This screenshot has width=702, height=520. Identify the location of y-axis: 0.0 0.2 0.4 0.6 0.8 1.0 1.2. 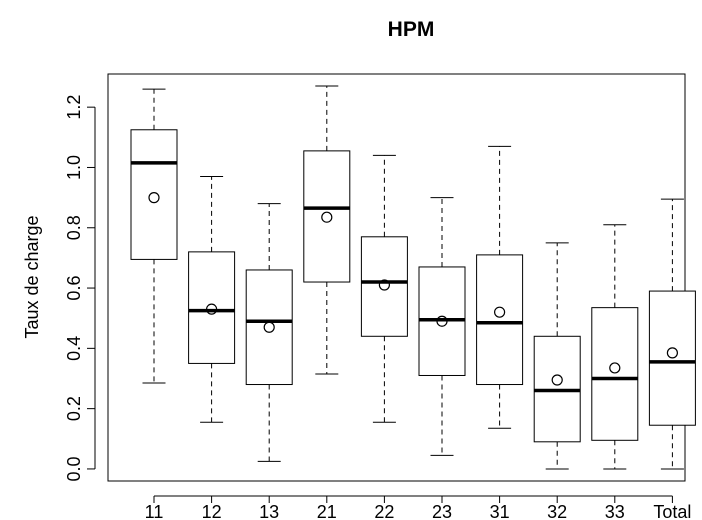
(80, 288).